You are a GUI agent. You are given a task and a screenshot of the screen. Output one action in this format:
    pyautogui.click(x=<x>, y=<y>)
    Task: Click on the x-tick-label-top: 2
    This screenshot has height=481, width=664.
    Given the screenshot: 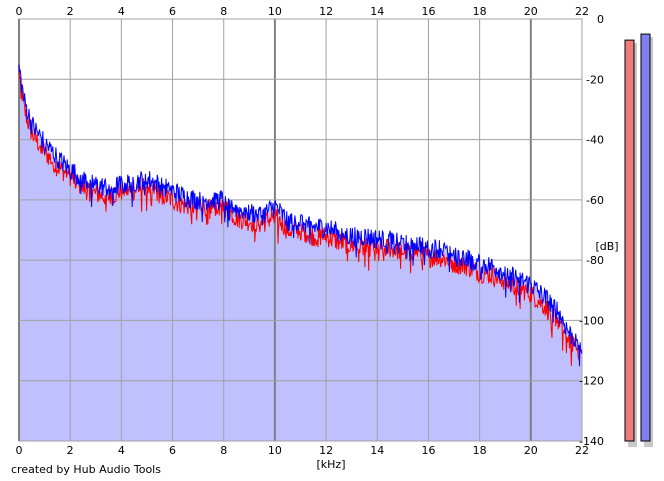 What is the action you would take?
    pyautogui.click(x=70, y=11)
    